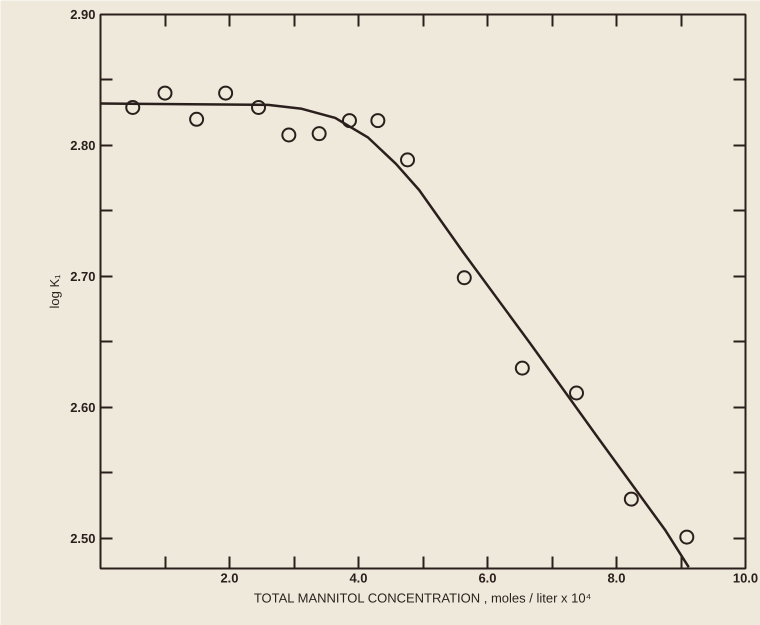 Image resolution: width=760 pixels, height=625 pixels. I want to click on x-axis-title: TOTAL MANNITOL CONCENTRATION , moles / liter x 10⁴, so click(423, 598).